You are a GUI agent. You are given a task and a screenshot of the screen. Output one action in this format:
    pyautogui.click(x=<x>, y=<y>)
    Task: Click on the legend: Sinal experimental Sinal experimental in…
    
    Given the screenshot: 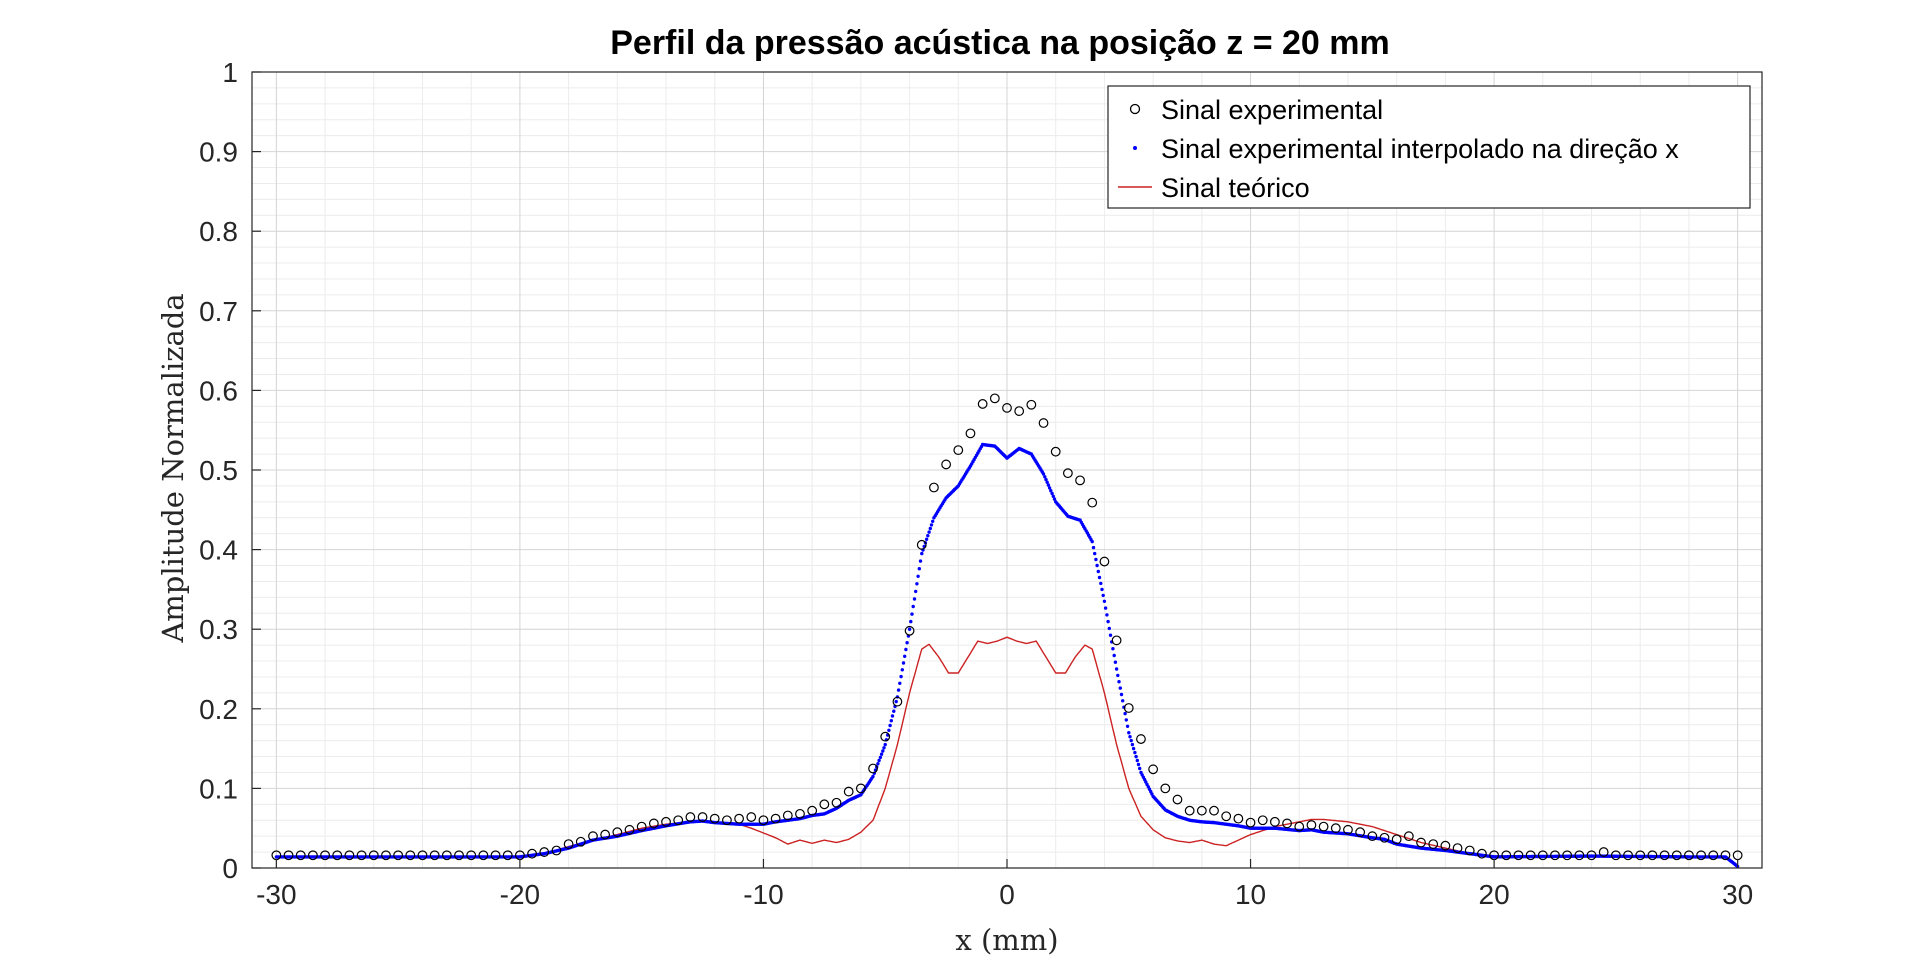 What is the action you would take?
    pyautogui.click(x=1429, y=147)
    